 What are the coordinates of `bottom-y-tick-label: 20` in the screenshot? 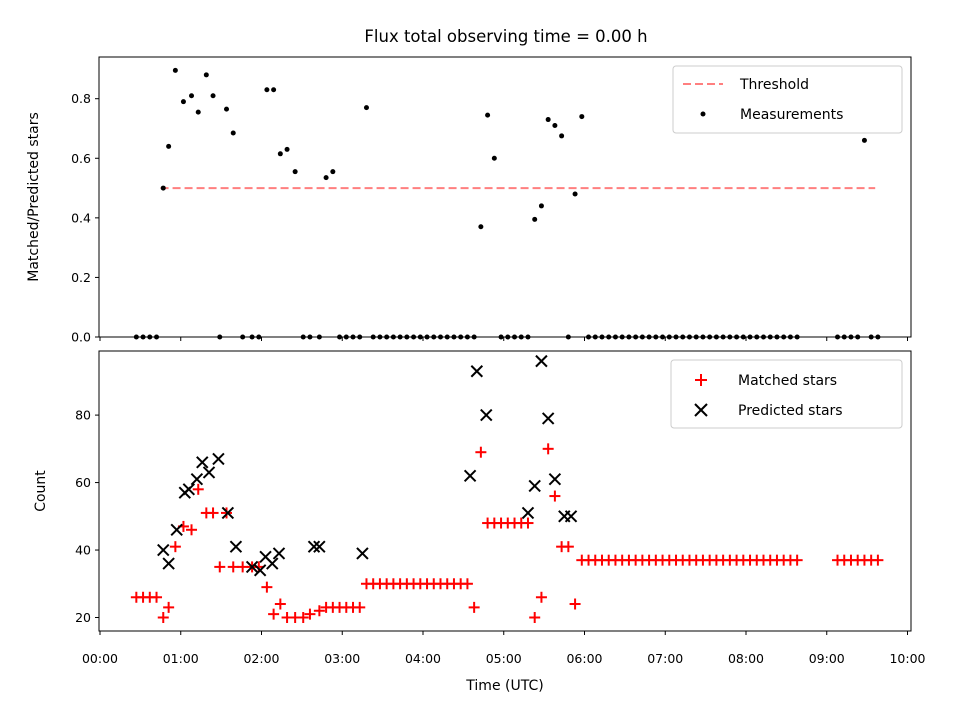 It's located at (83, 617).